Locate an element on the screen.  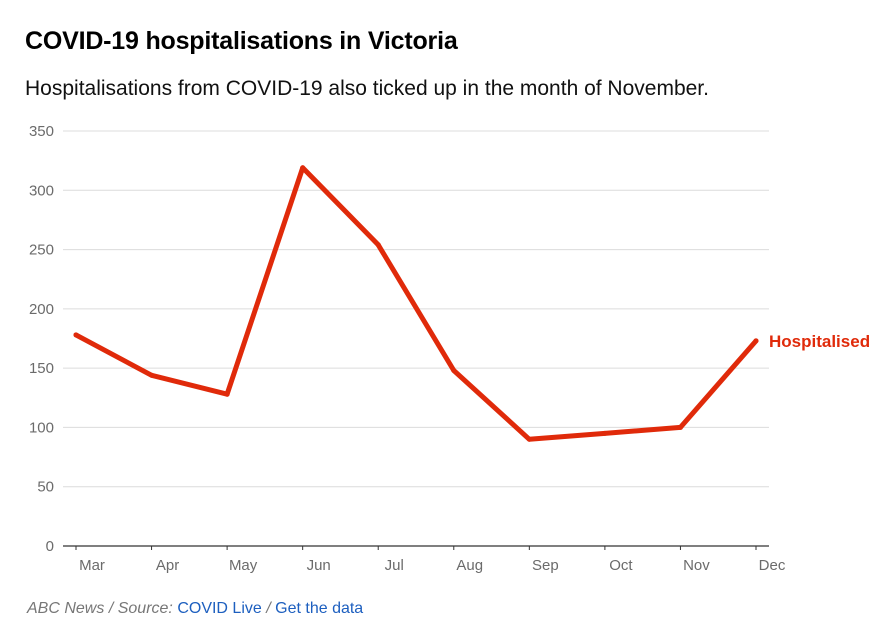
x-tick-label-sep: Sep is located at coordinates (545, 565).